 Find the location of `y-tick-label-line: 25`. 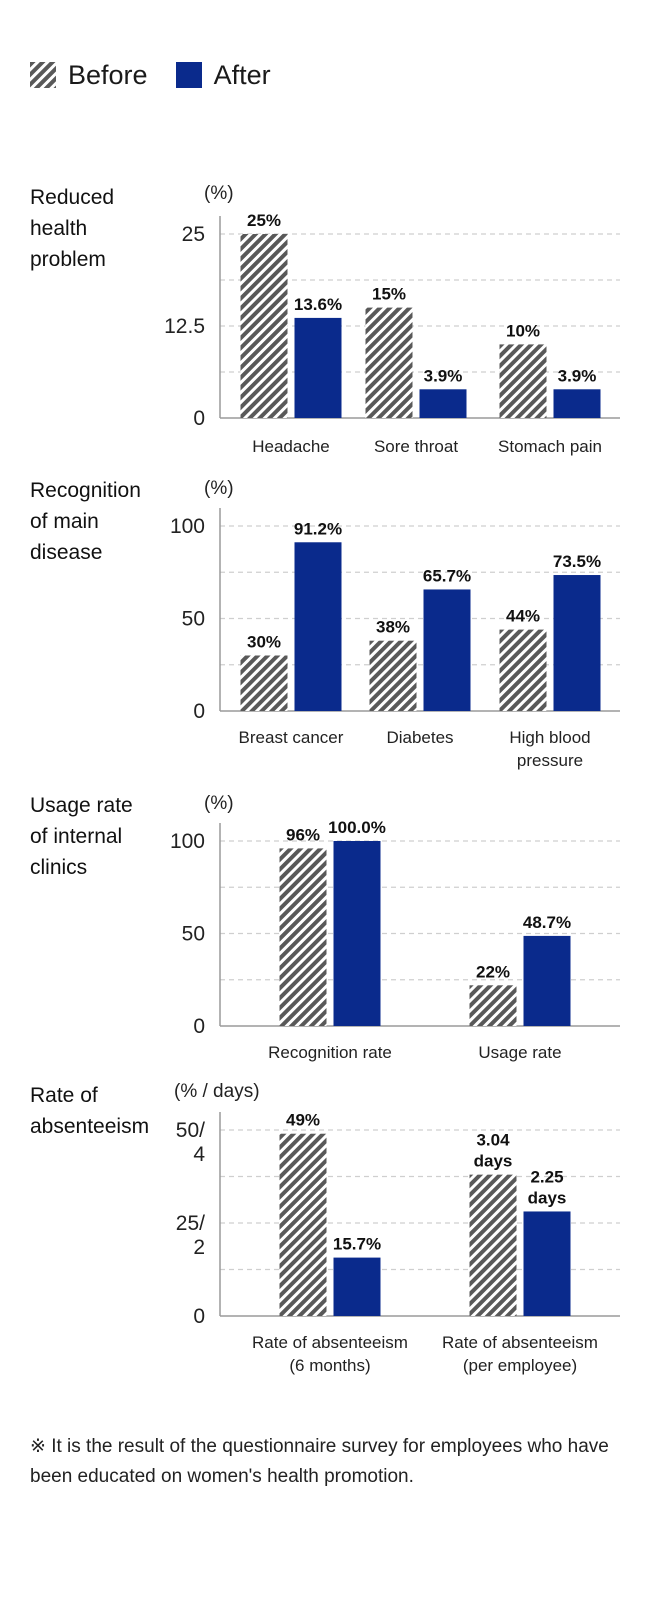

y-tick-label-line: 25 is located at coordinates (193, 234).